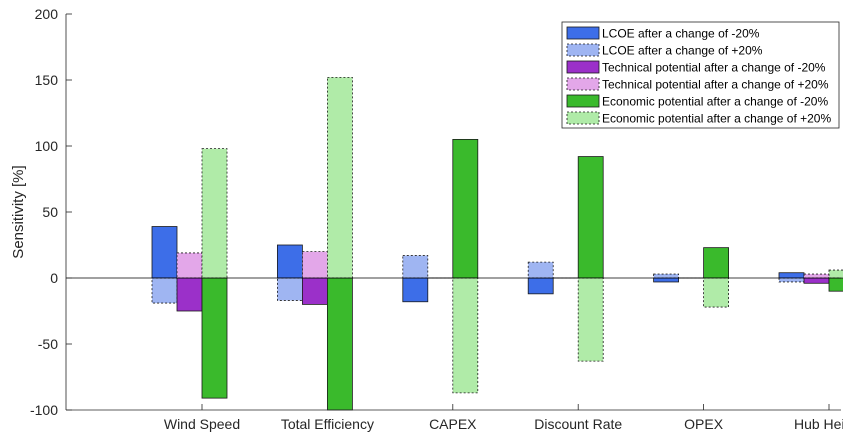  What do you see at coordinates (18, 211) in the screenshot?
I see `y-axis-title: Sensitivity [%]` at bounding box center [18, 211].